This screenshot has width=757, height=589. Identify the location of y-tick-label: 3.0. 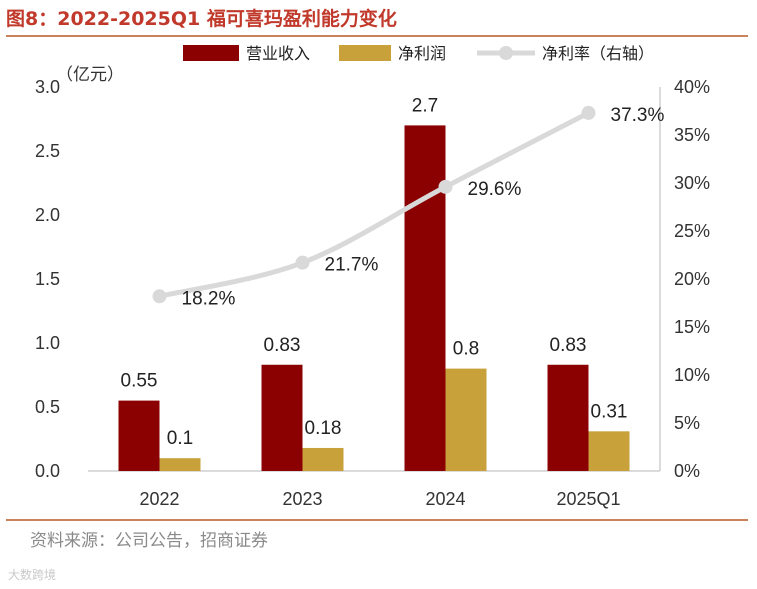
(47, 87).